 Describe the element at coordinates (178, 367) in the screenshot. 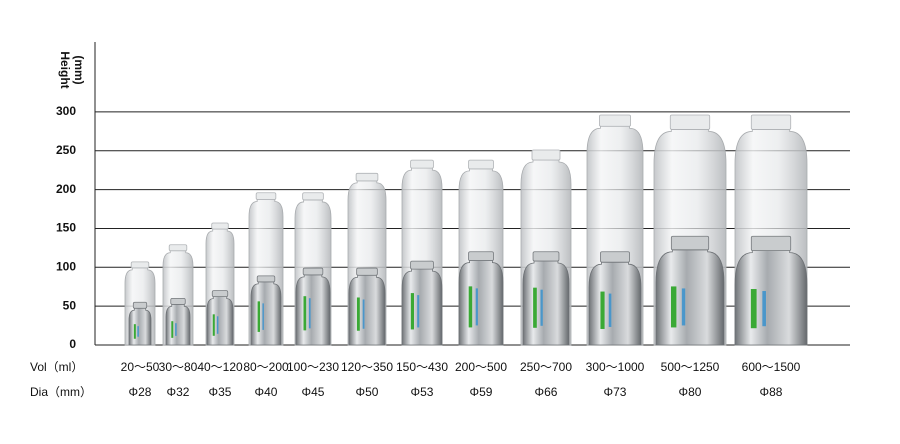

I see `x-tick-label: 30～80` at that location.